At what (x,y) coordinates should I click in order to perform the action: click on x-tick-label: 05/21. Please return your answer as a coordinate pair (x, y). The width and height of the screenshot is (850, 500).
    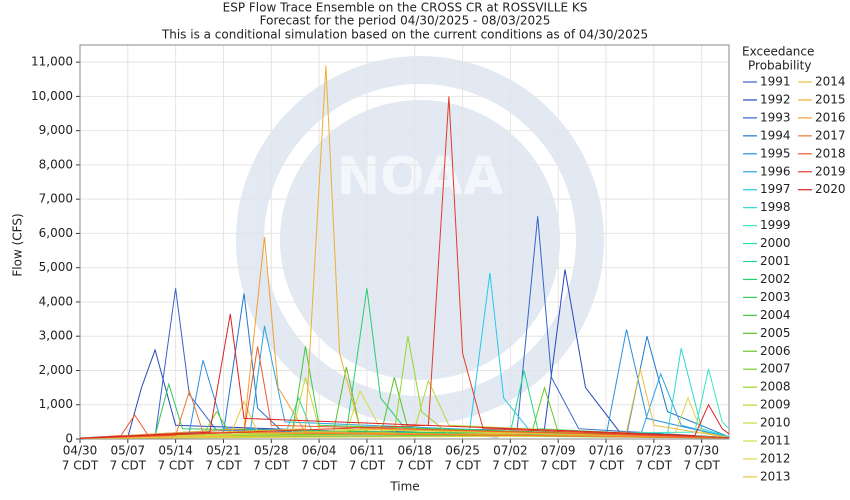
    Looking at the image, I should click on (223, 451).